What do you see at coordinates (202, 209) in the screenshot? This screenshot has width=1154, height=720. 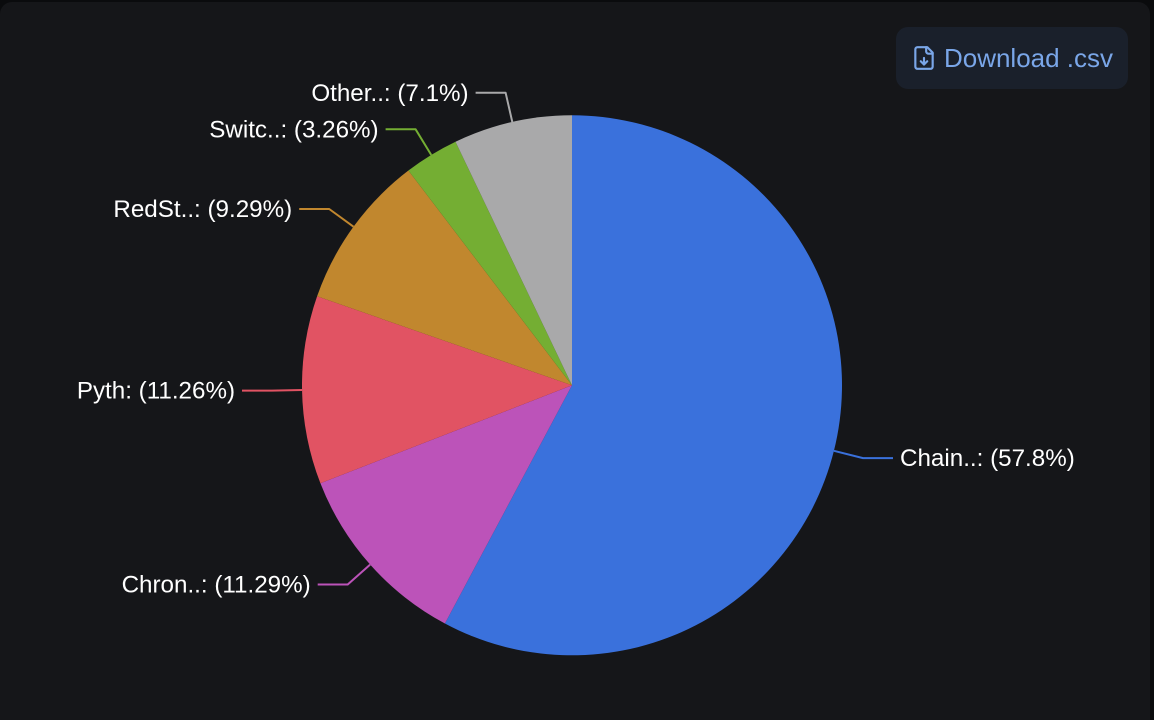 I see `svg-text: RedSt..: (9.29%)` at bounding box center [202, 209].